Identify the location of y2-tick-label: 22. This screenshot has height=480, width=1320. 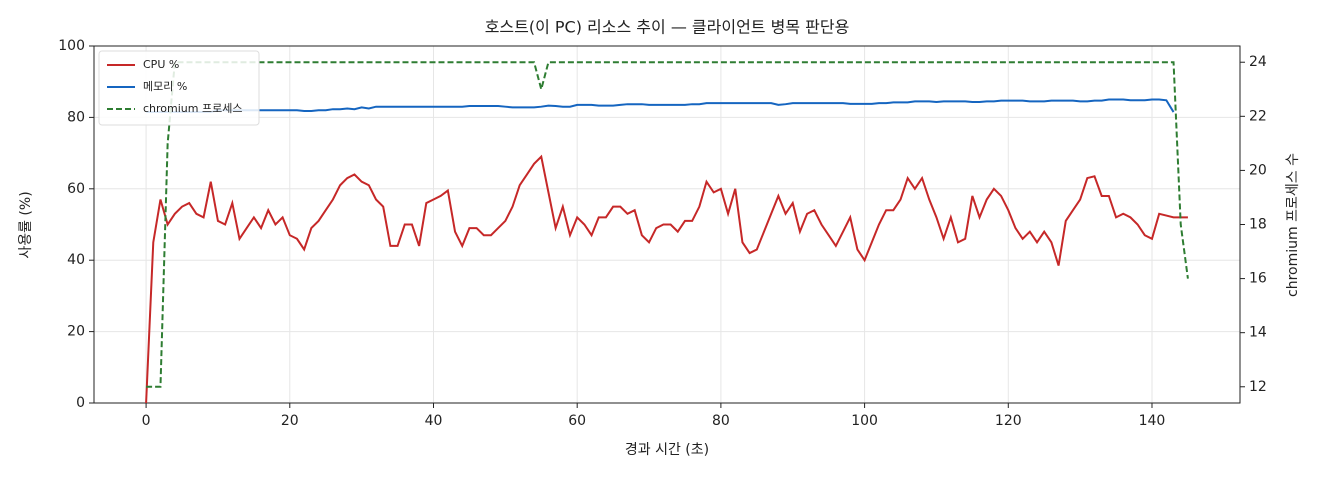
(1258, 116).